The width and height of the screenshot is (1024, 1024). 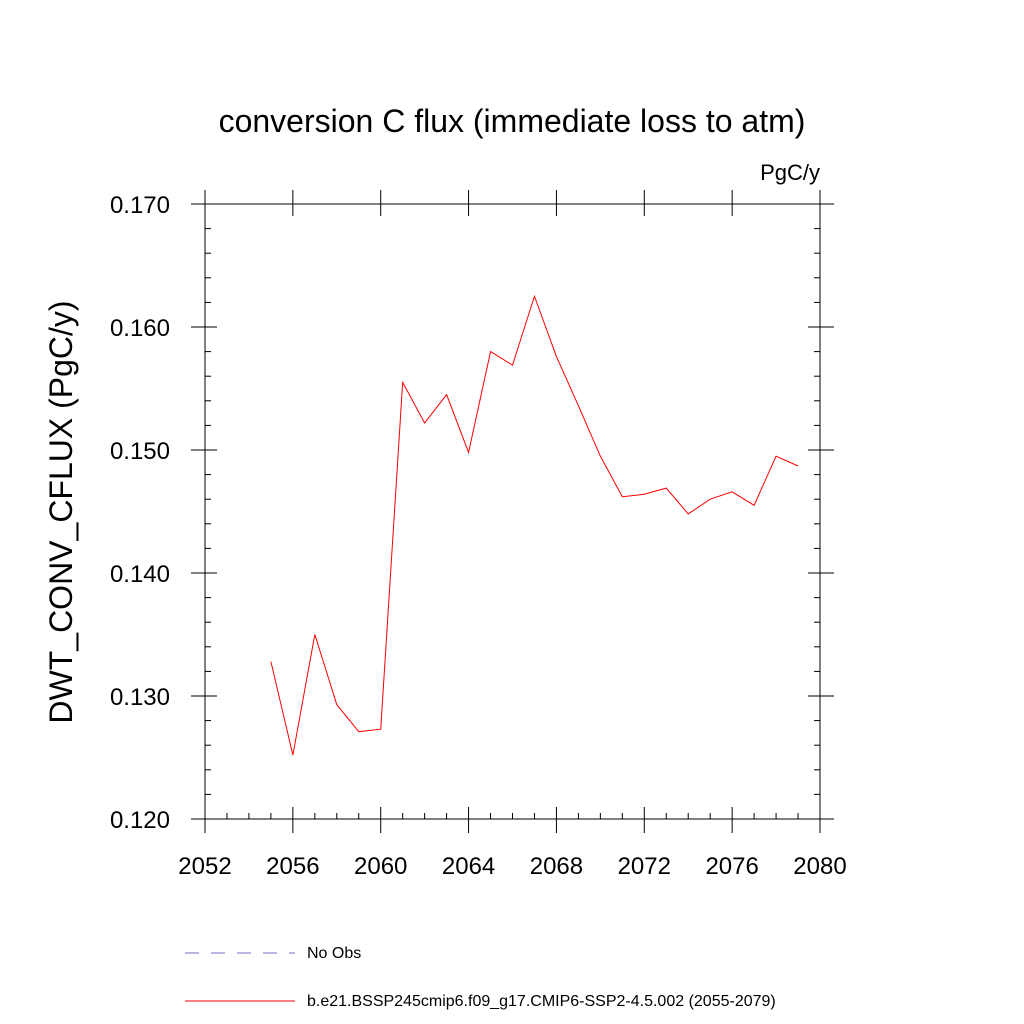 What do you see at coordinates (140, 328) in the screenshot?
I see `y-tick-label: 0.160` at bounding box center [140, 328].